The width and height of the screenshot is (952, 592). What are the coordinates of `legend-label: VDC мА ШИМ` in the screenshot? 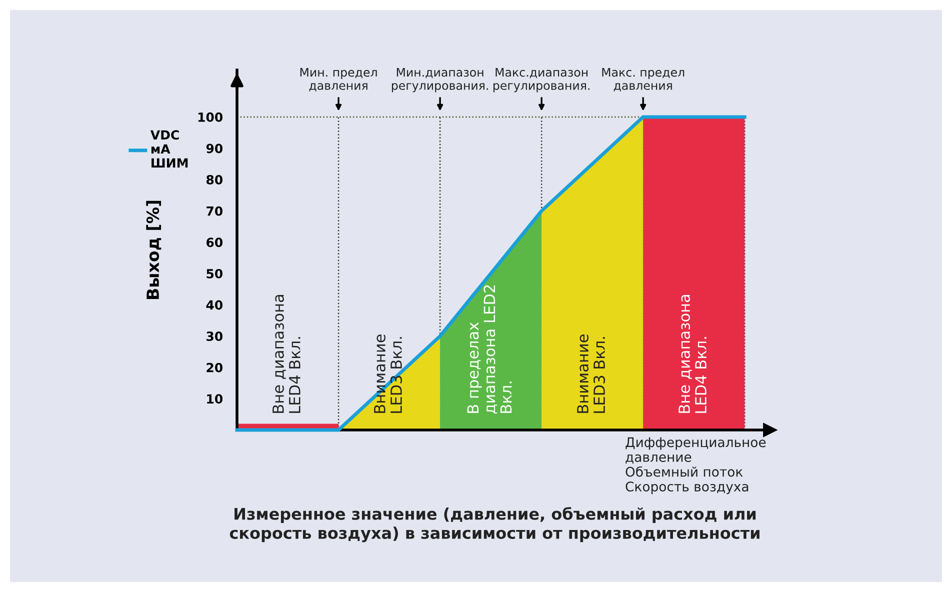 It's located at (169, 149).